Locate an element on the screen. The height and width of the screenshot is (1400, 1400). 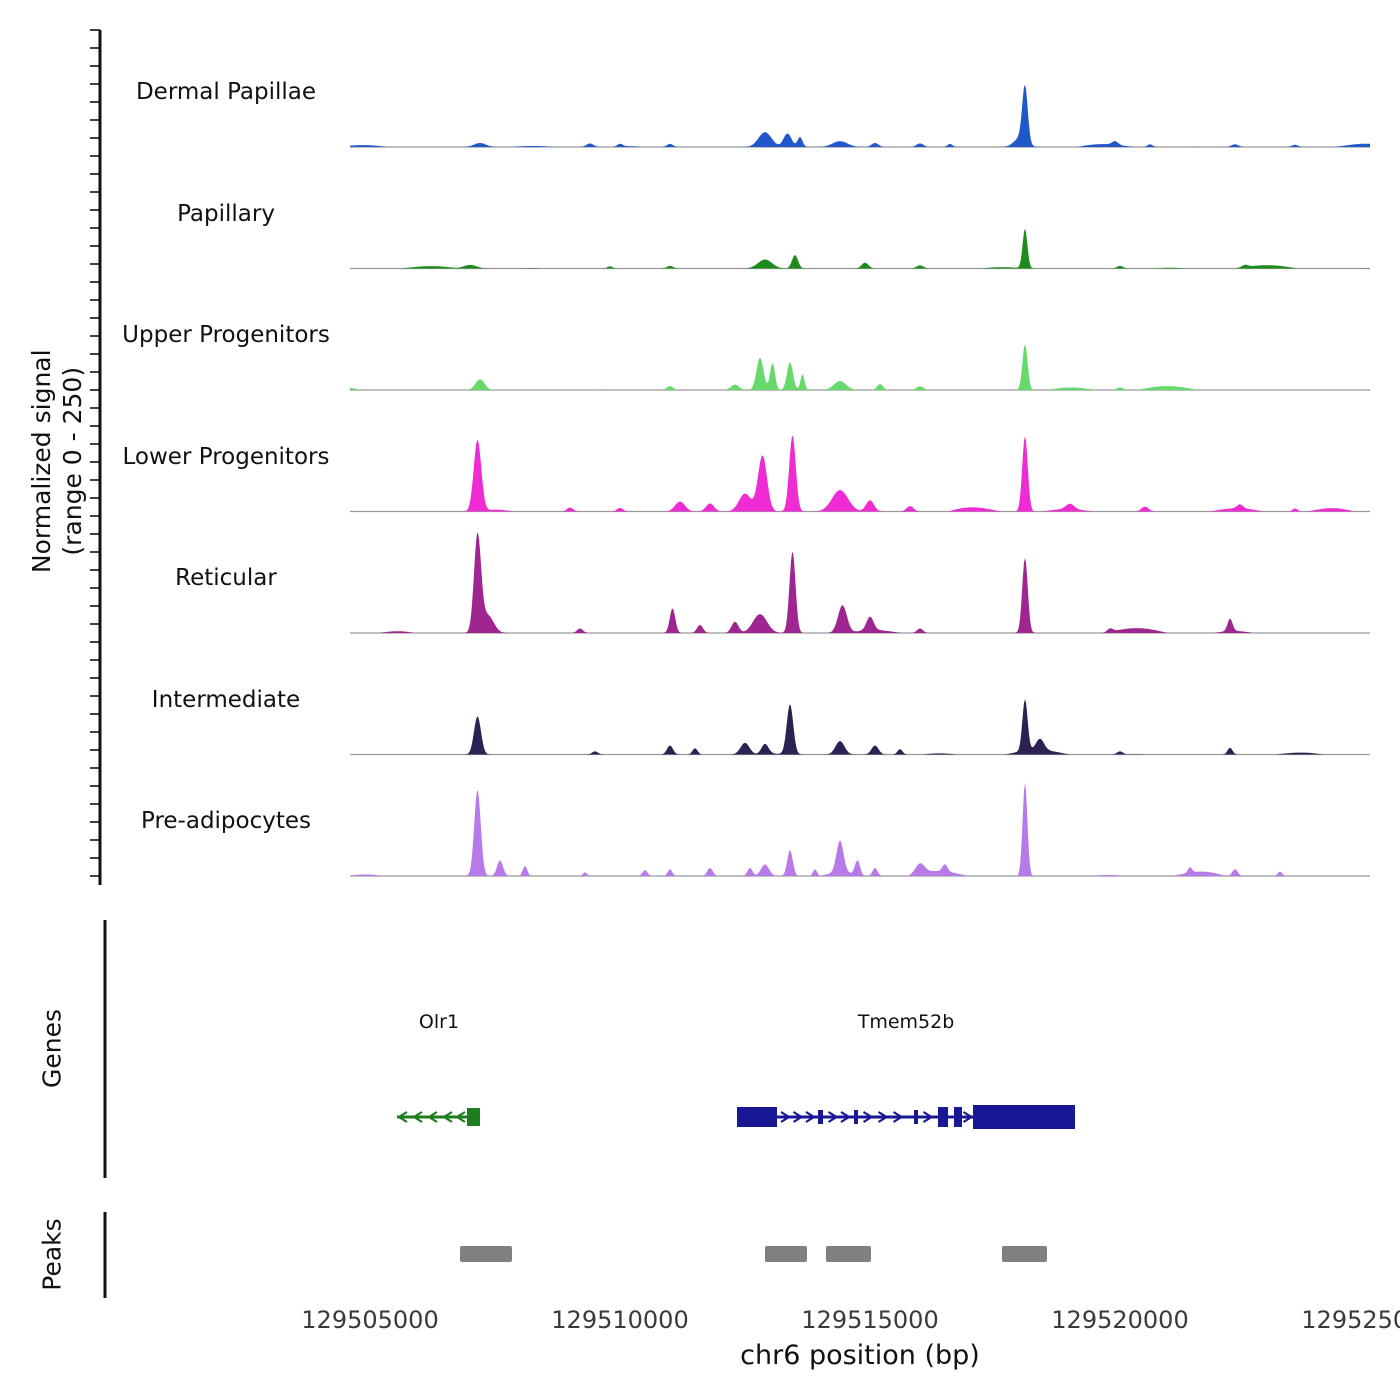
signal-track-lower-progenitors is located at coordinates (860, 474).